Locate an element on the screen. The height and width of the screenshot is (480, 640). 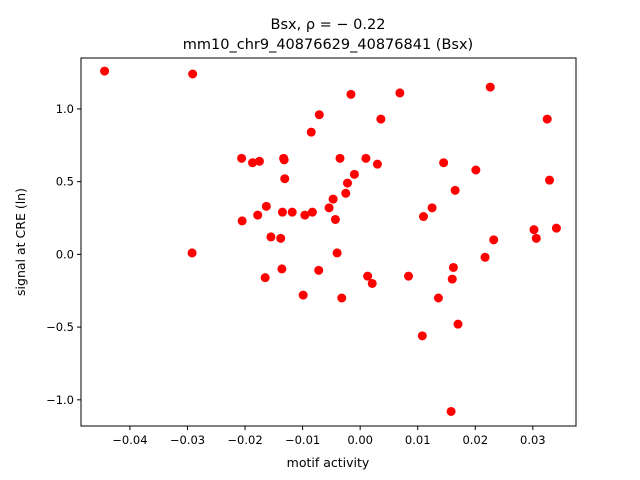
x-tick-label: 0.03 is located at coordinates (533, 440).